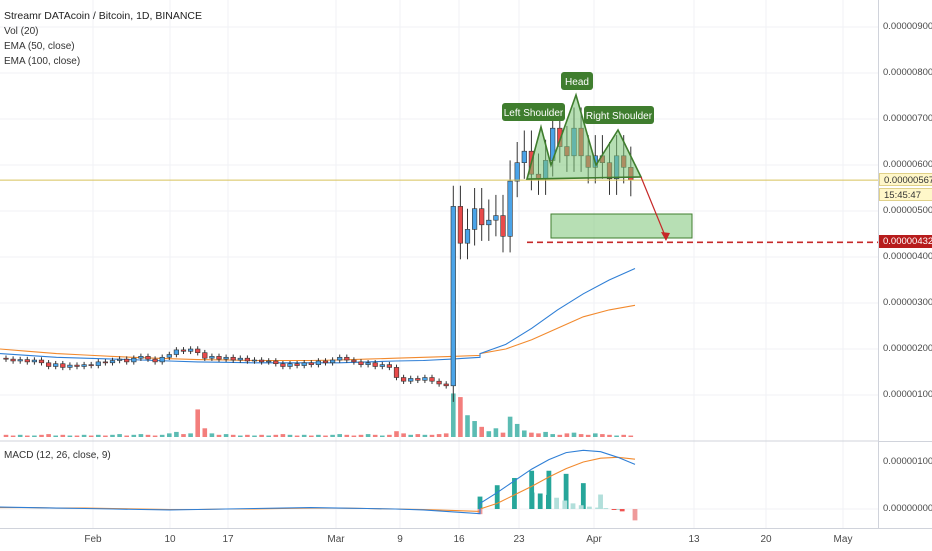 This screenshot has height=551, width=932. I want to click on target-zone, so click(621, 226).